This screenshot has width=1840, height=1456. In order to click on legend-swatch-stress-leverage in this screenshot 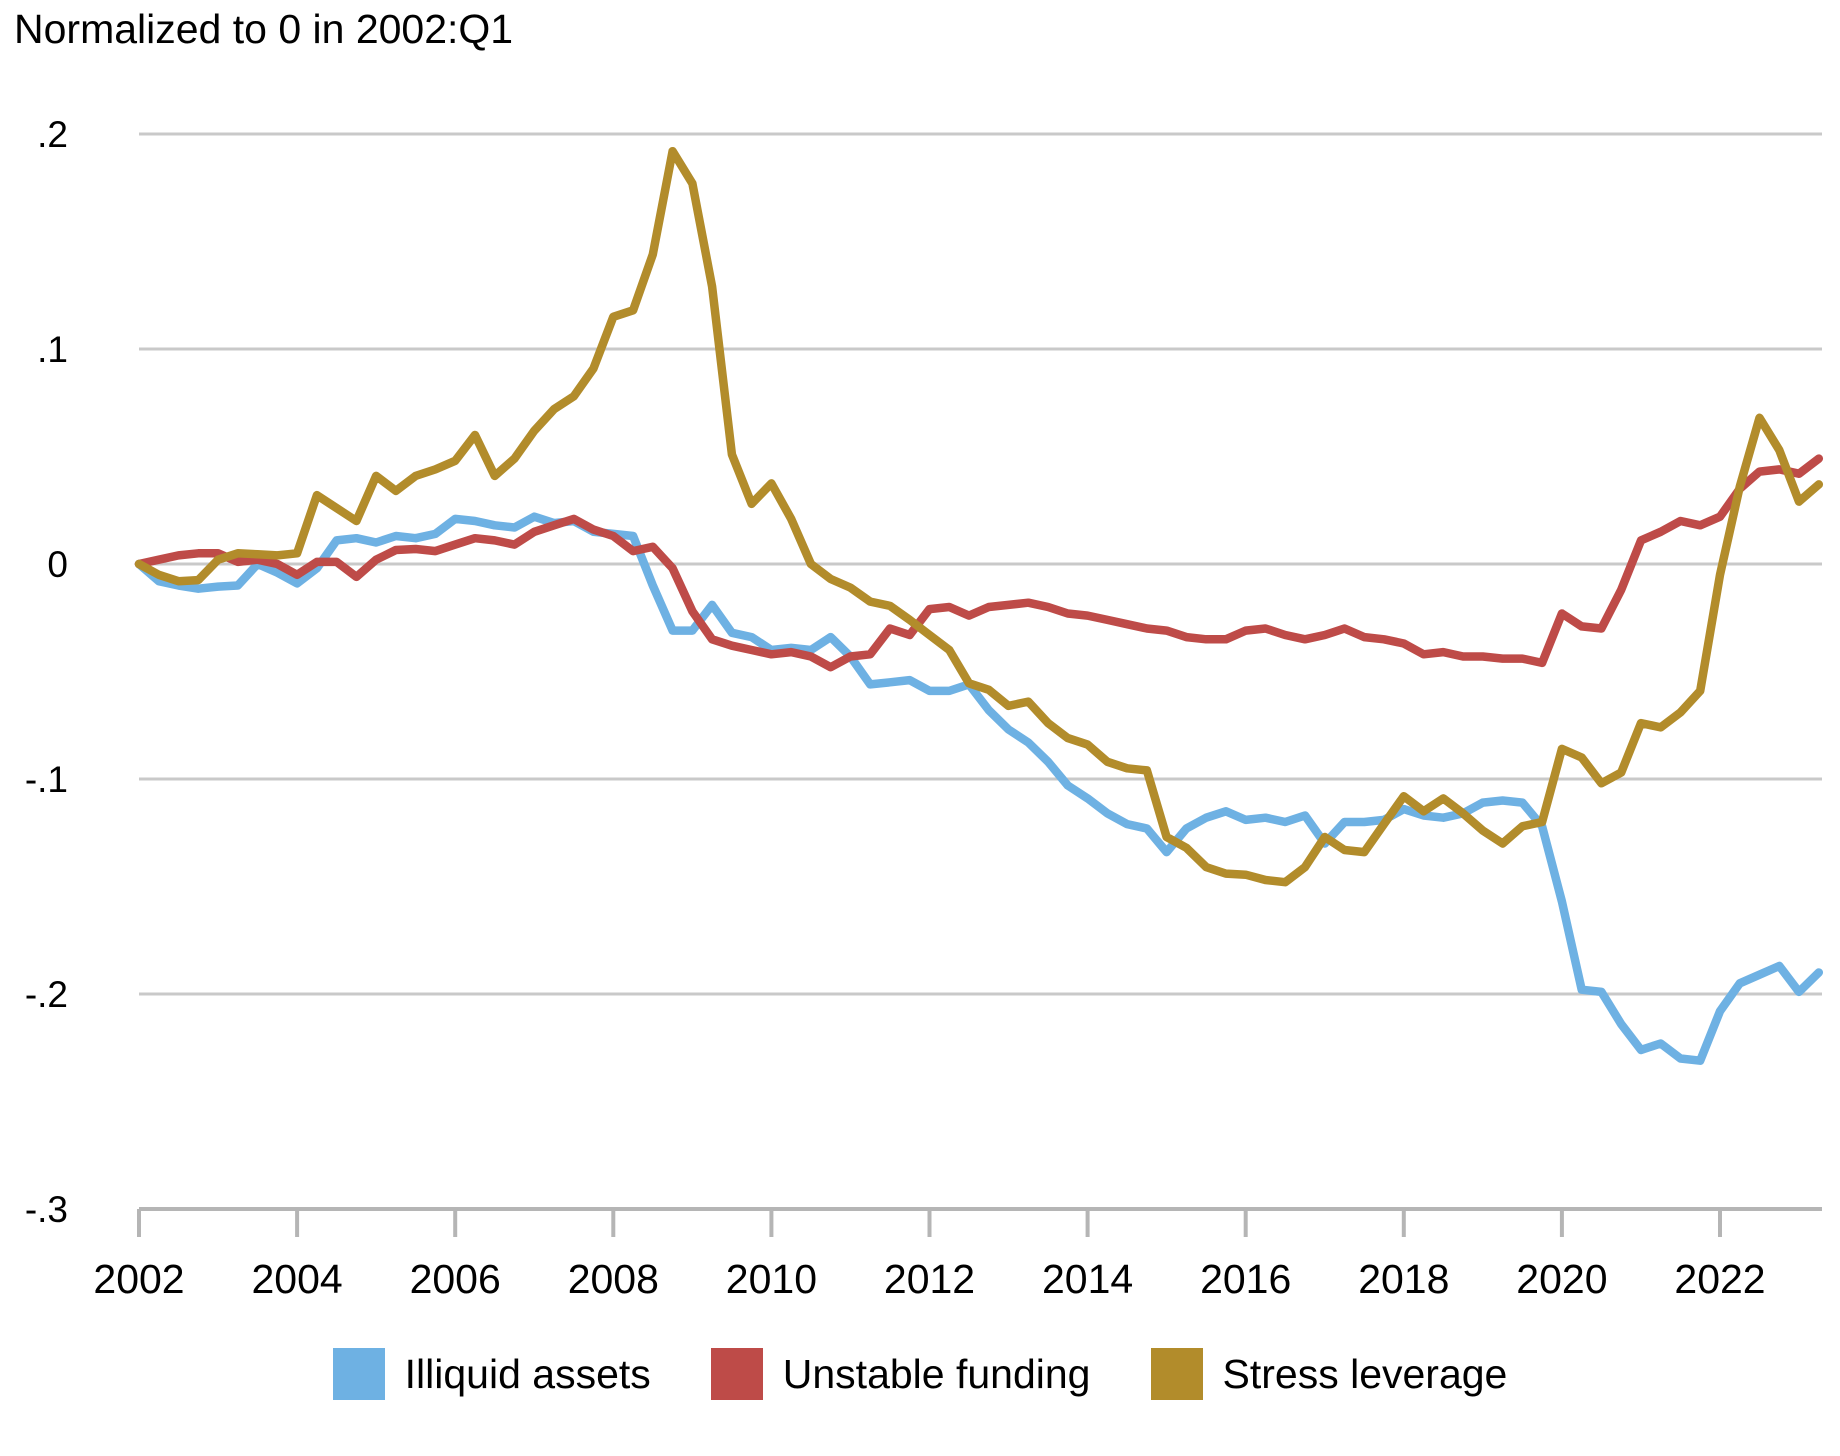, I will do `click(1176, 1374)`.